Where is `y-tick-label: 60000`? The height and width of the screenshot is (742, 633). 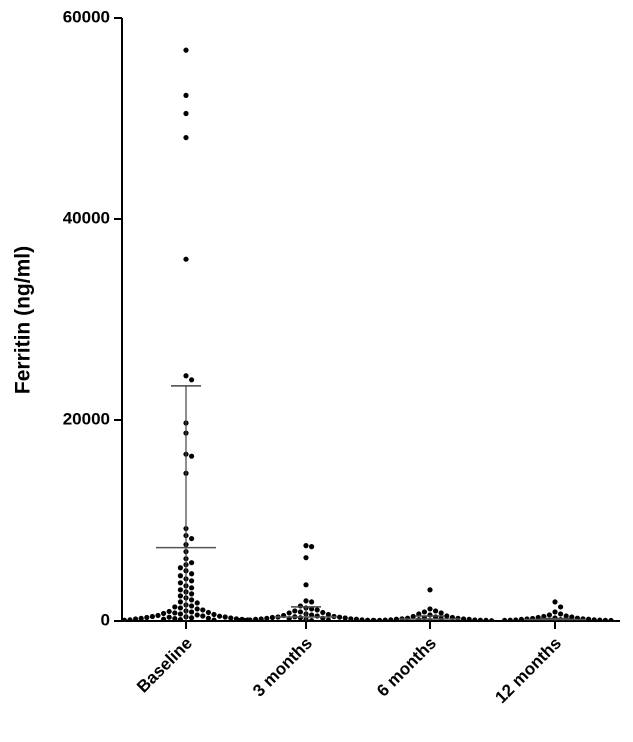 y-tick-label: 60000 is located at coordinates (86, 16).